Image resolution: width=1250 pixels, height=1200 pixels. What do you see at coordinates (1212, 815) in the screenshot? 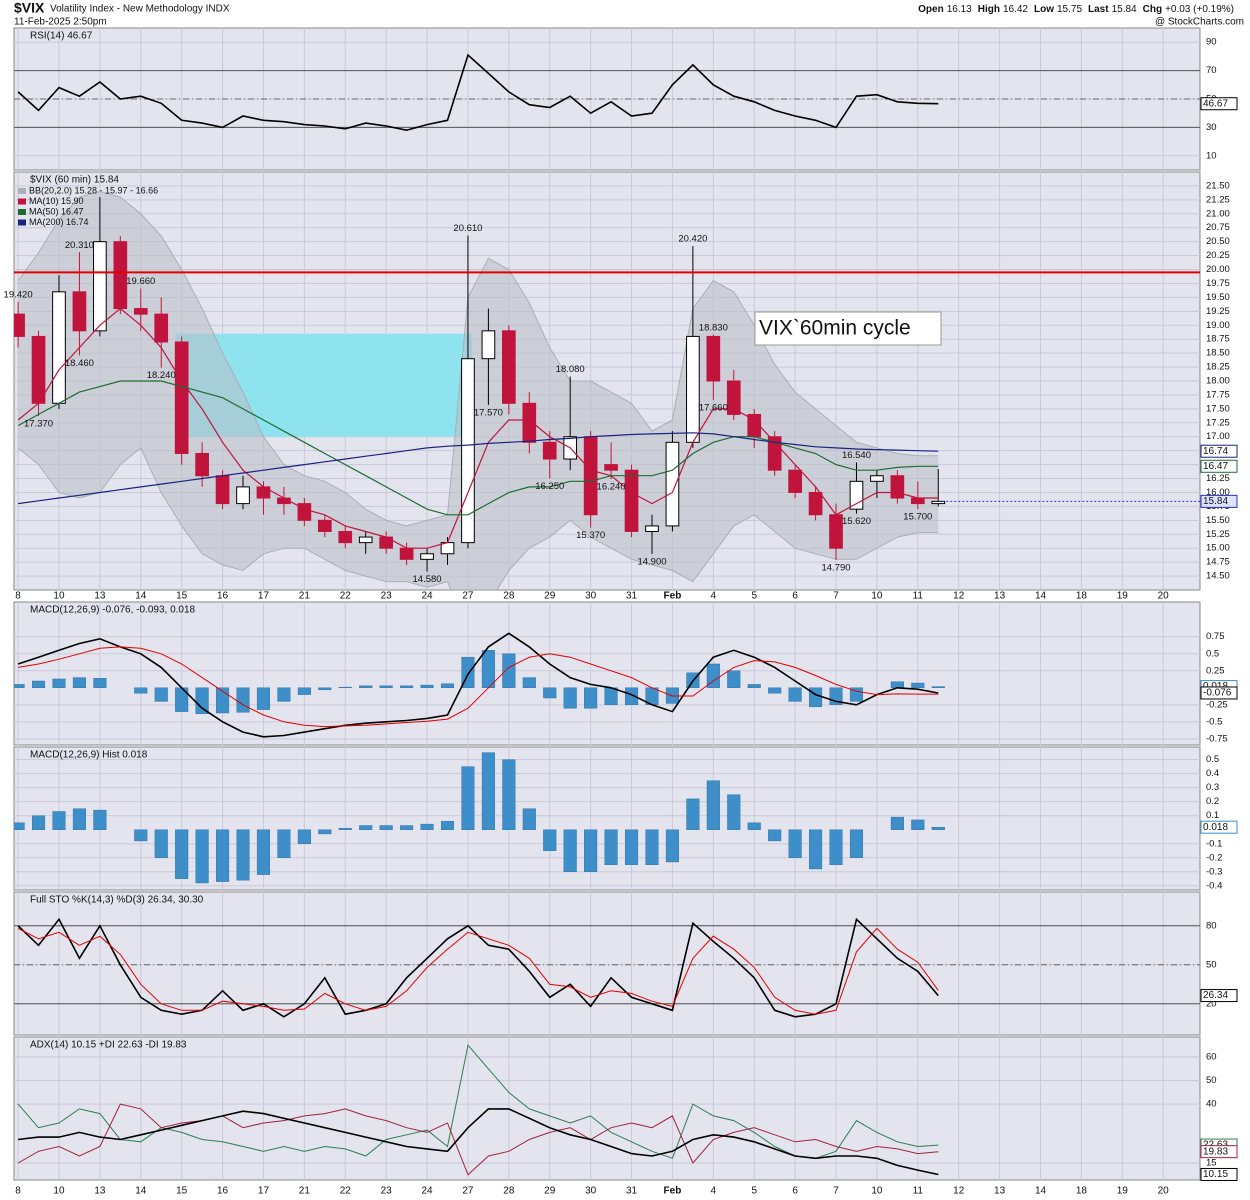
I see `y-tick-label: 0.1` at bounding box center [1212, 815].